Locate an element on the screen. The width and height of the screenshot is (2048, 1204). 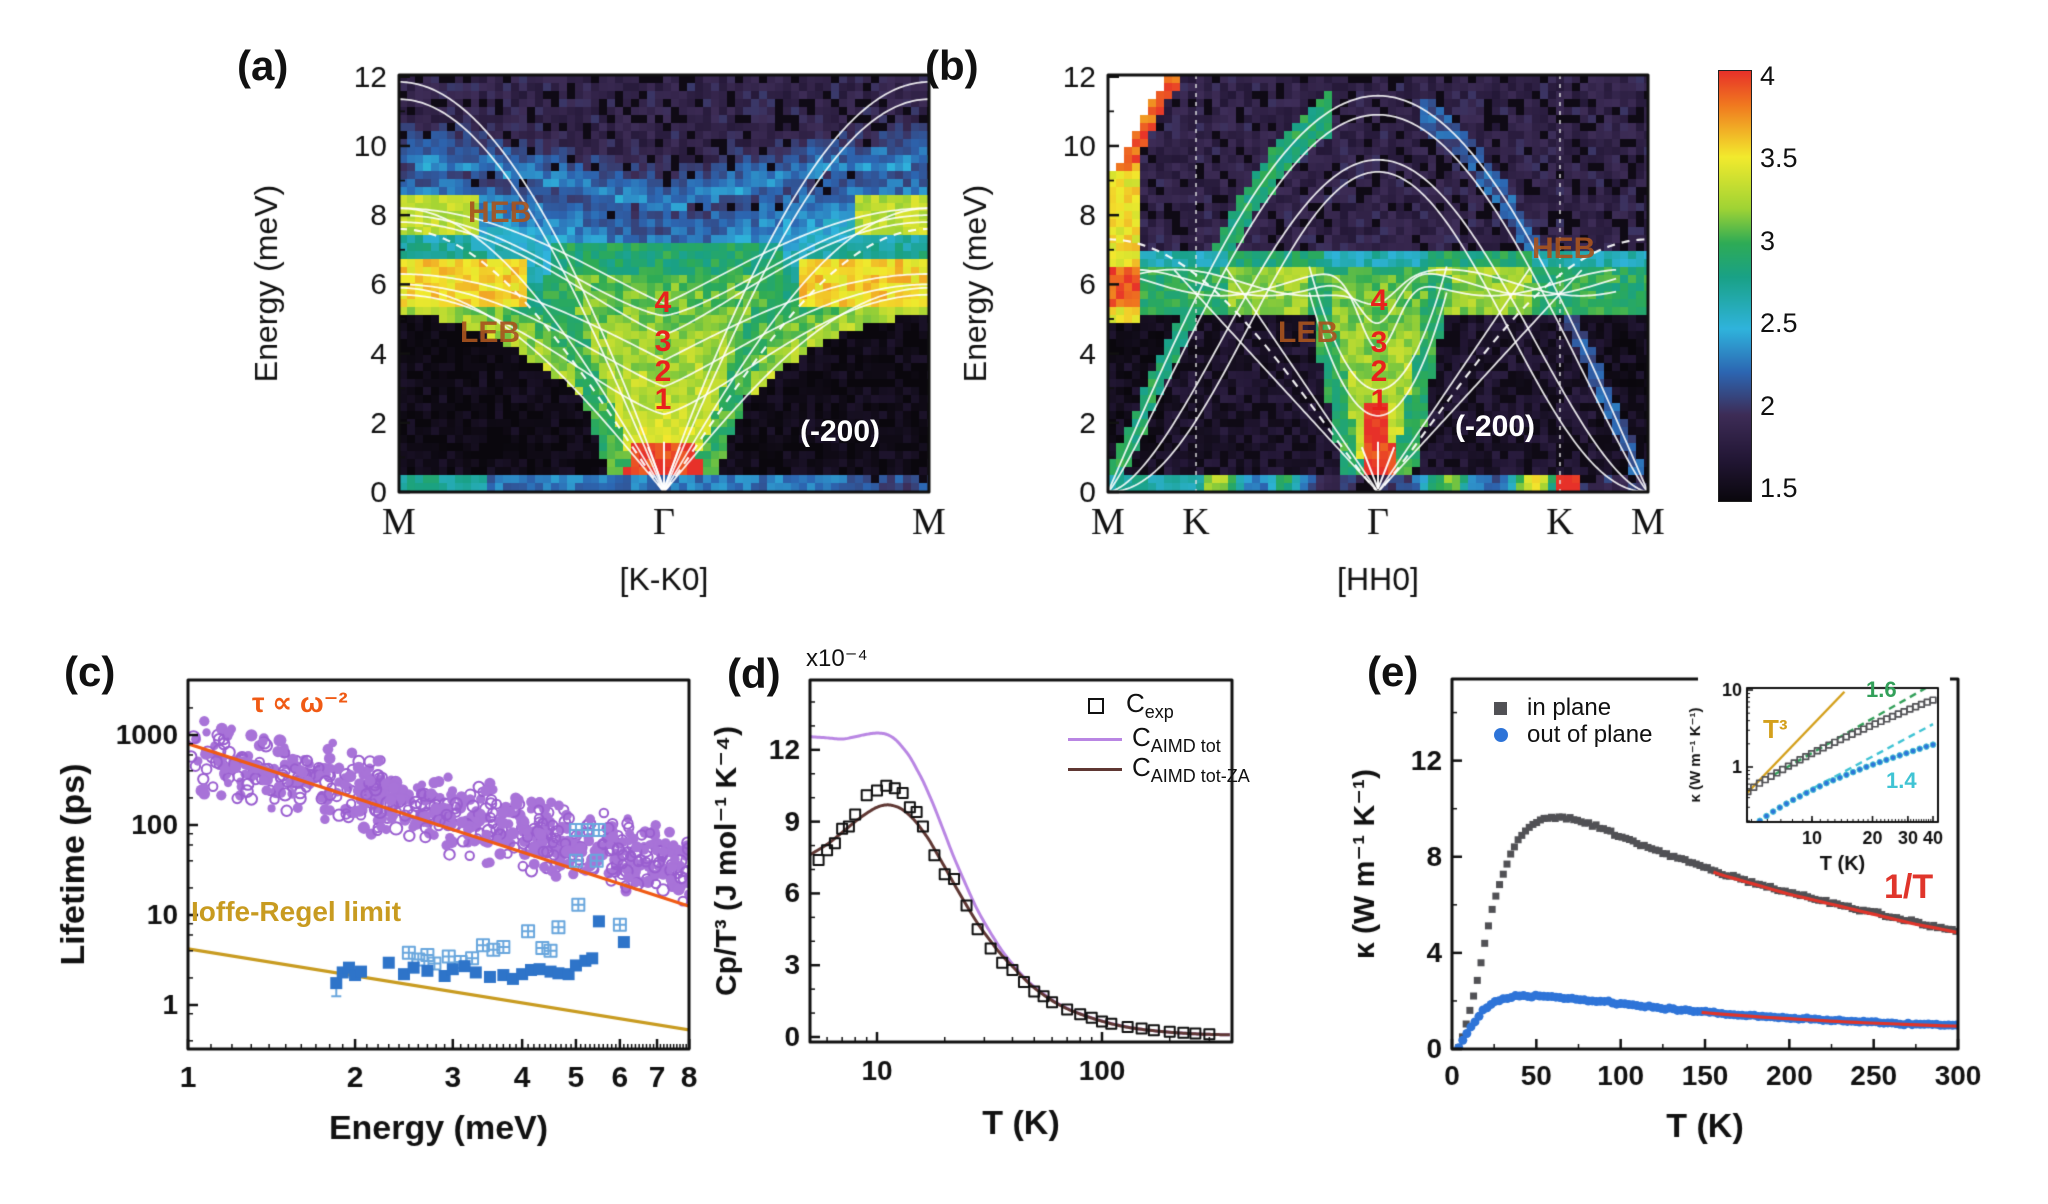
d-legend-row-exp: Cexp is located at coordinates (1131, 705).